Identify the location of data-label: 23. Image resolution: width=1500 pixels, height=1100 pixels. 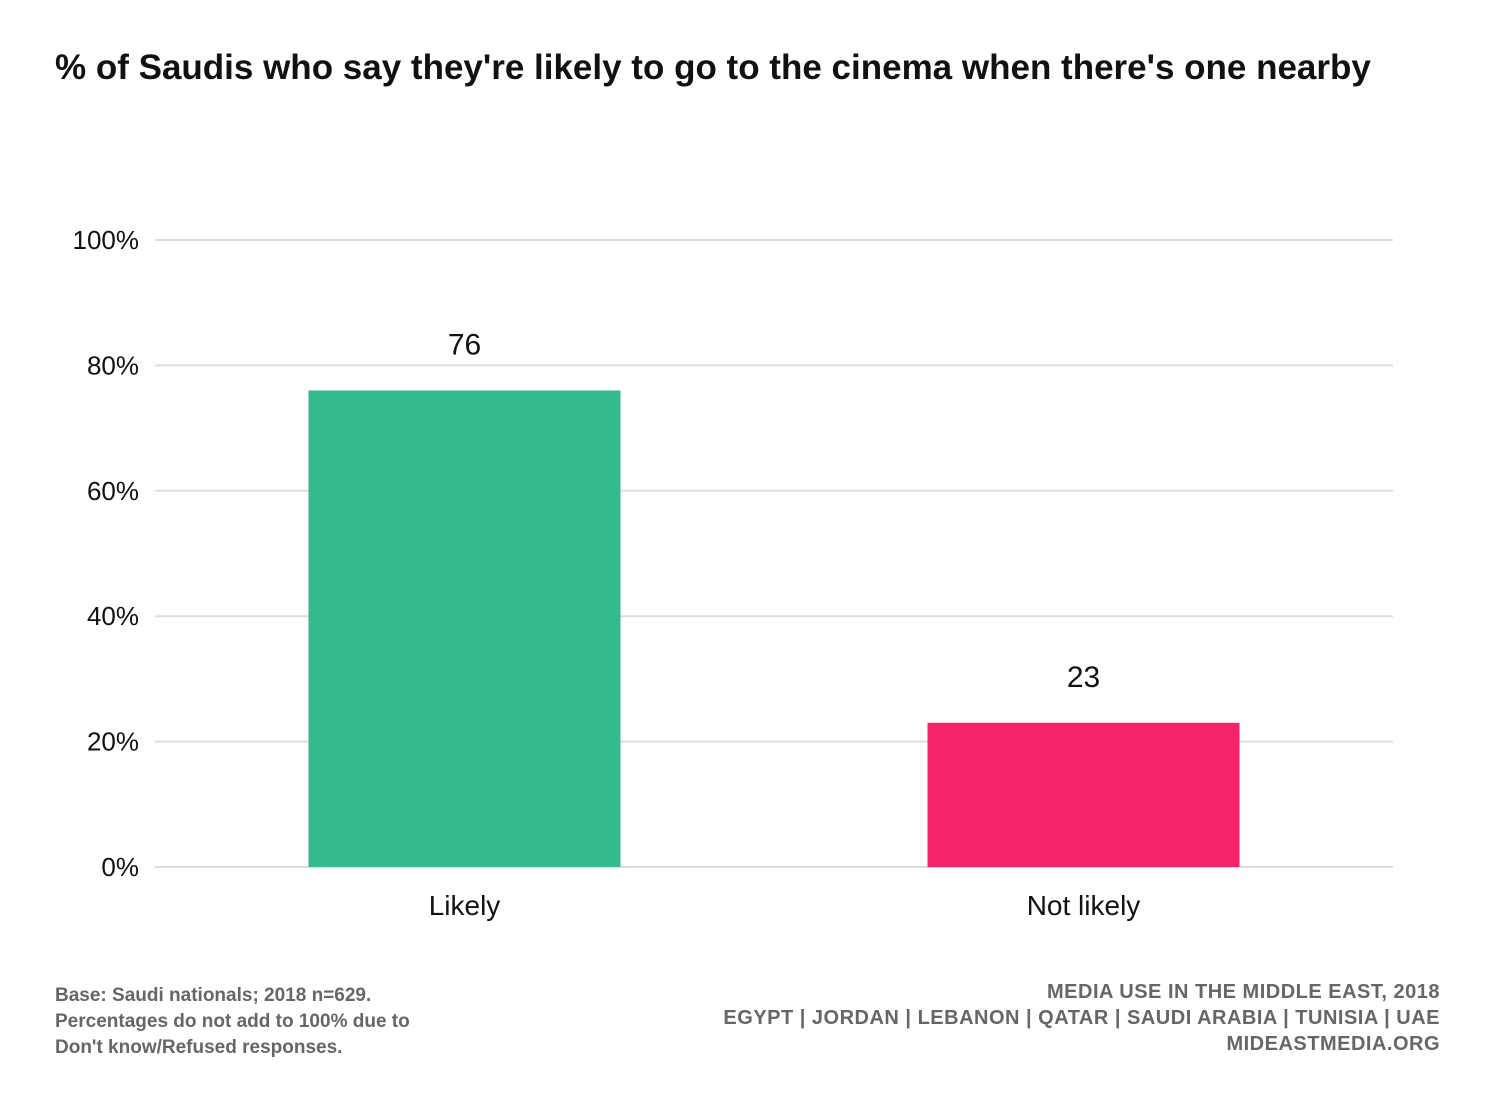
(1083, 677).